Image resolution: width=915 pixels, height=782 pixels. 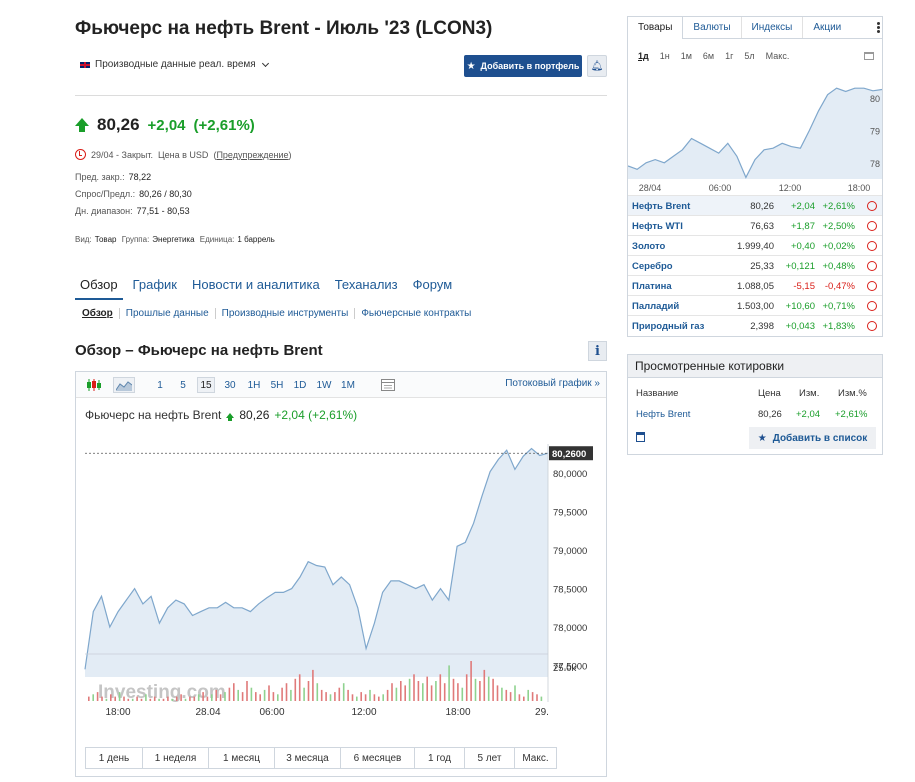 What do you see at coordinates (755, 285) in the screenshot?
I see `quote-row: Платина 1.088,05 -5,15 -0,47%` at bounding box center [755, 285].